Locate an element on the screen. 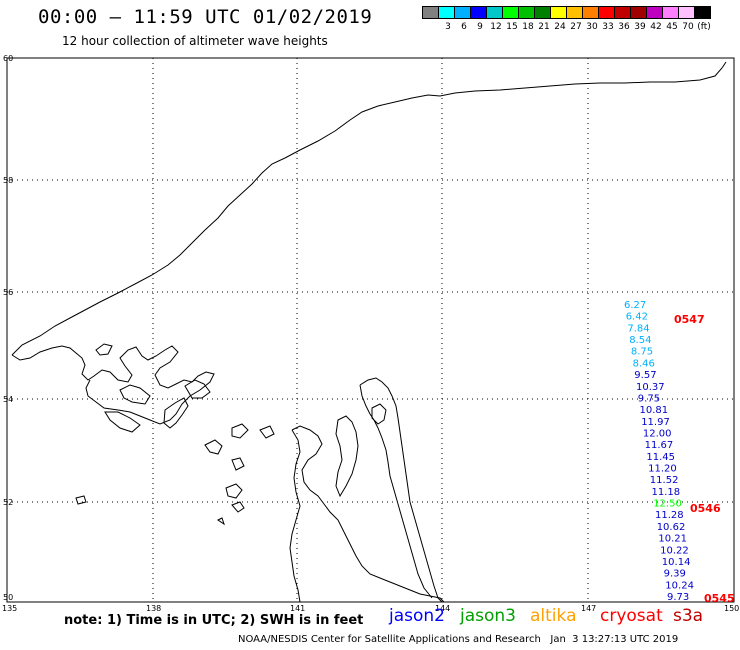  lon-labels: 135 138 141 144 147 150 is located at coordinates (370, 608).